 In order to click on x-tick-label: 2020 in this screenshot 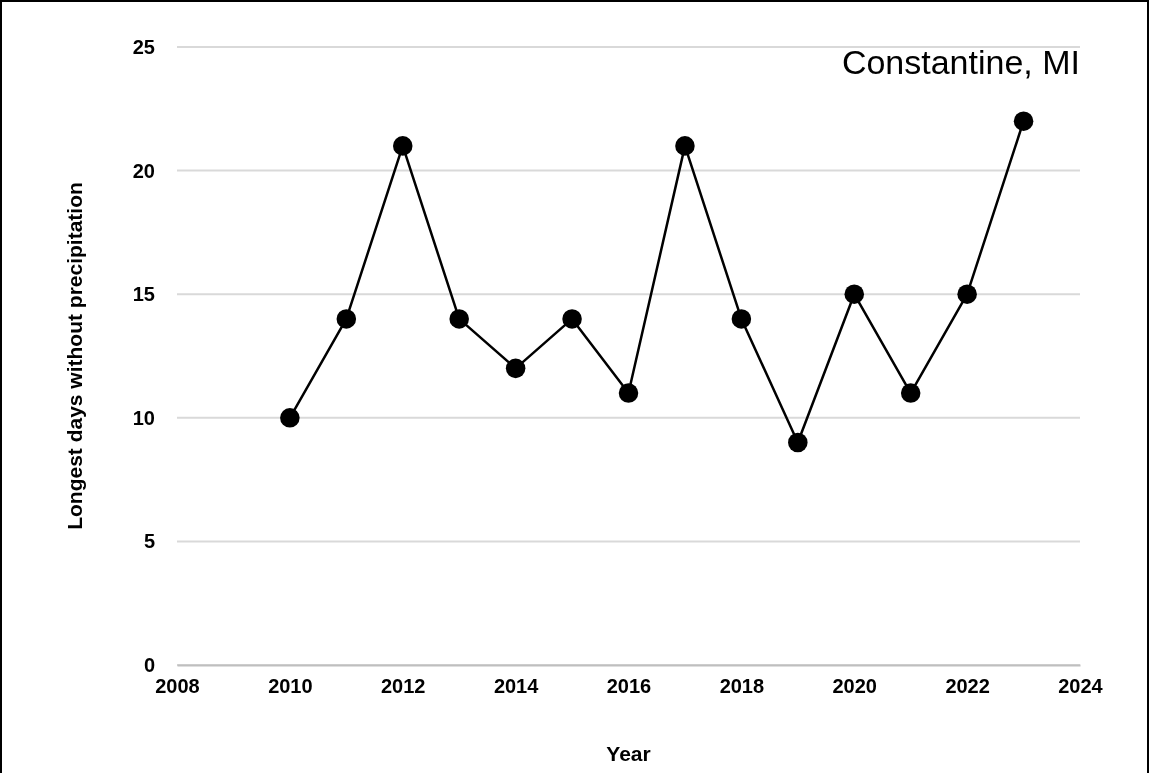, I will do `click(854, 686)`.